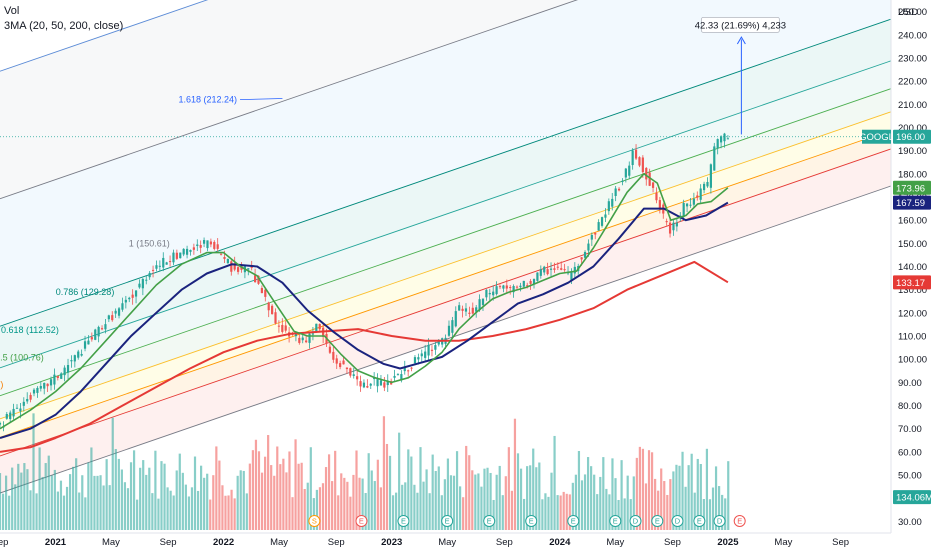 The height and width of the screenshot is (550, 932). I want to click on badge-GOOGL-value: 196.00, so click(910, 137).